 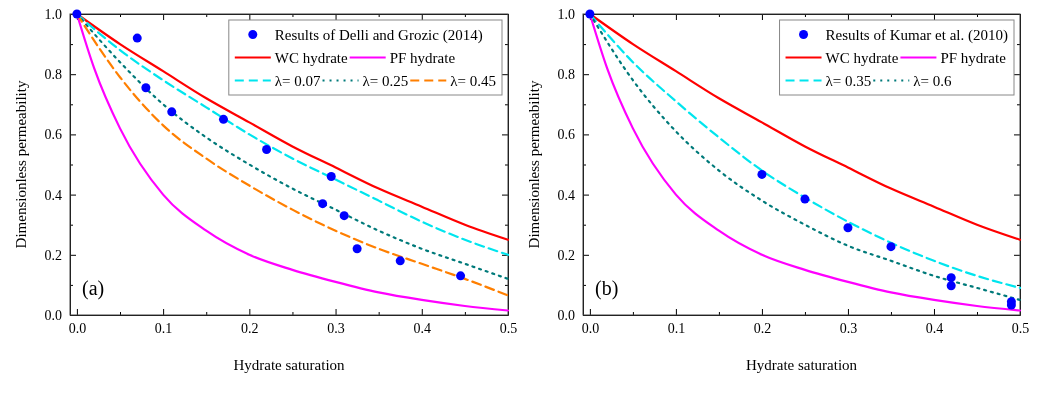 I want to click on legend-label: λ= 0.45, so click(x=473, y=80).